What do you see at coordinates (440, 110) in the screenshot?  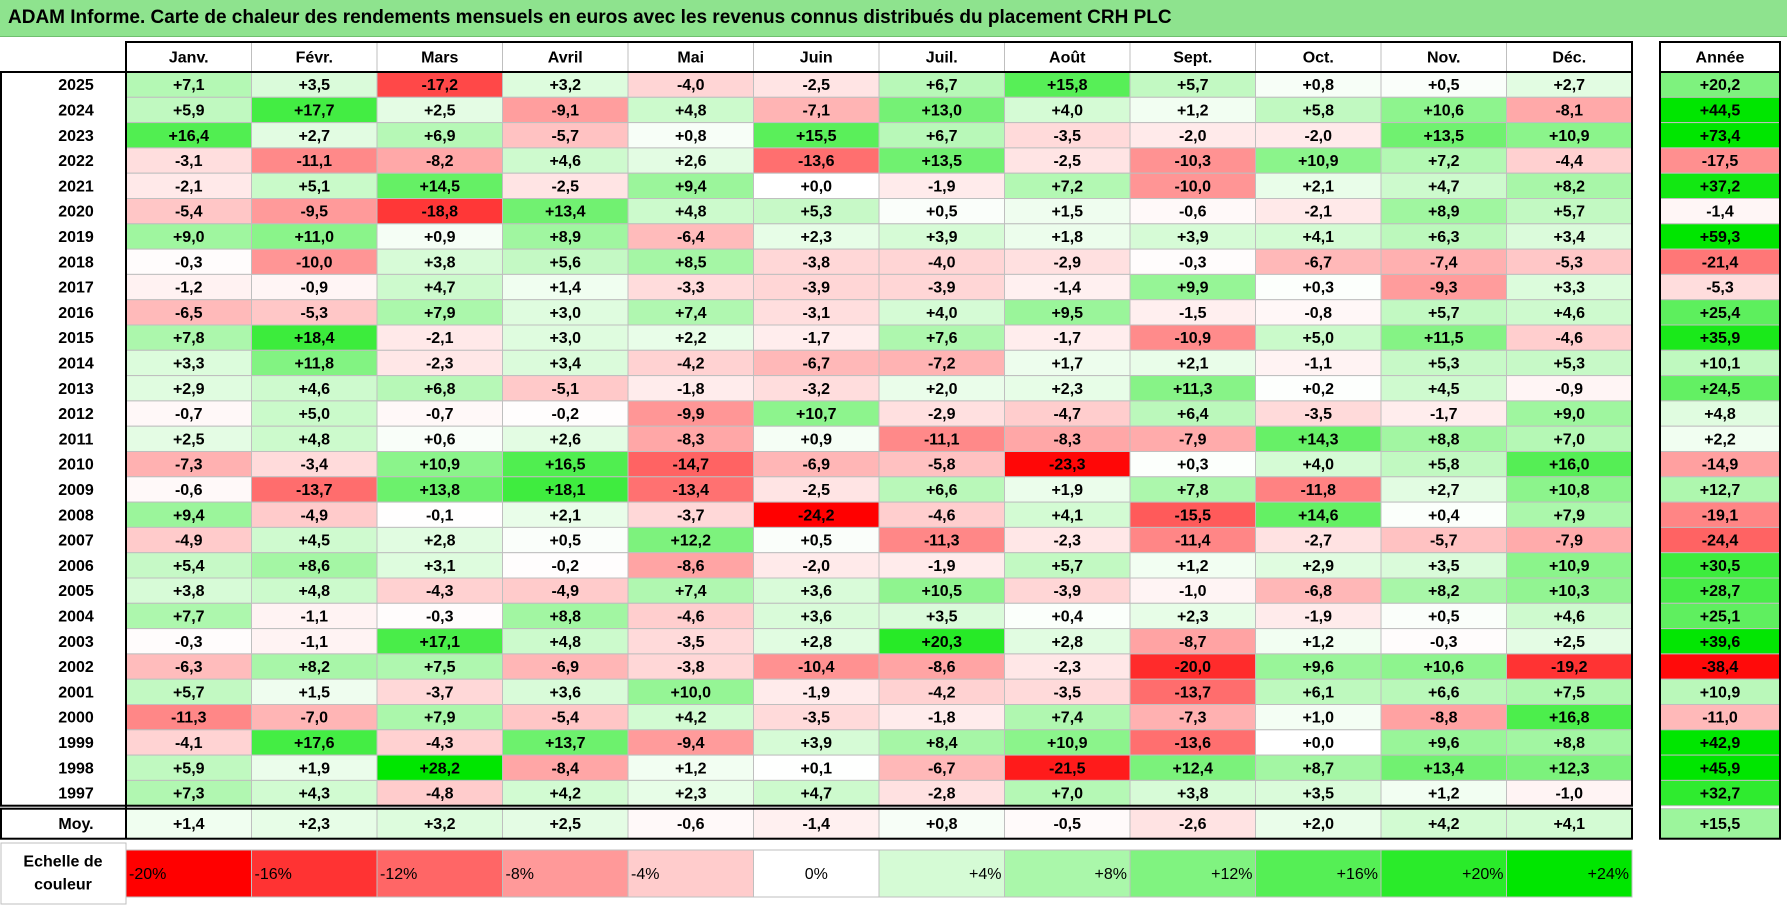 I see `heatmap-cell-value: +2,5` at bounding box center [440, 110].